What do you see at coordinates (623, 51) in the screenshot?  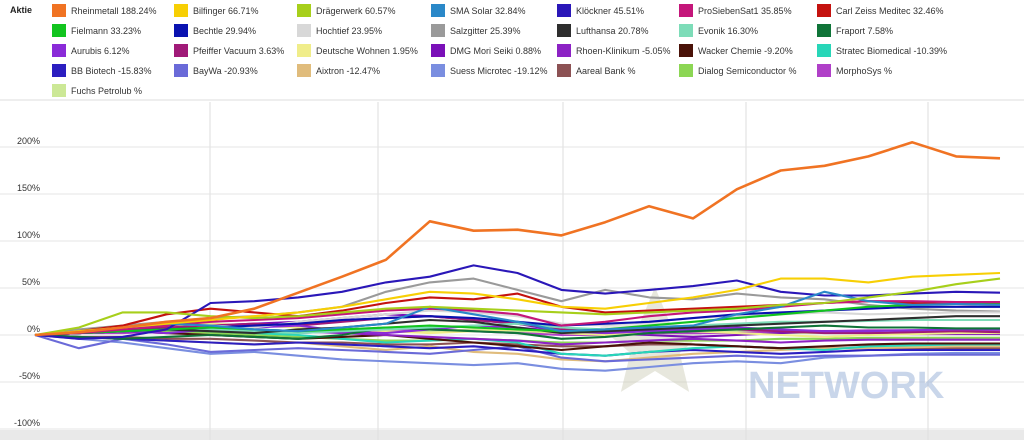 I see `legend-label: Rhoen-Klinikum -5.05%` at bounding box center [623, 51].